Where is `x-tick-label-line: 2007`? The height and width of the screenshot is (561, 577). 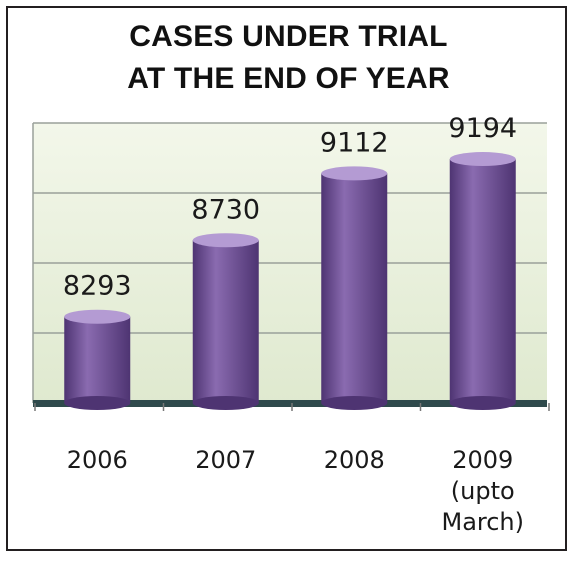 x-tick-label-line: 2007 is located at coordinates (225, 460).